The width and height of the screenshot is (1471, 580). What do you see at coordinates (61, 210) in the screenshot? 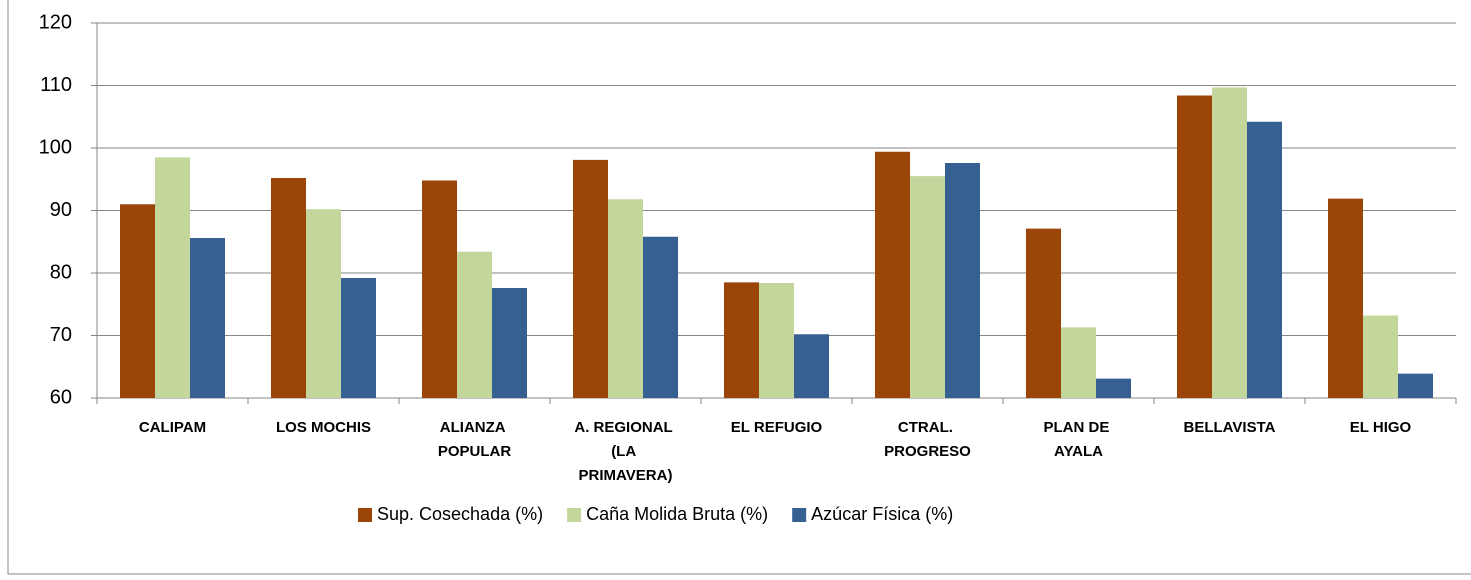
I see `y-tick-label: 90` at bounding box center [61, 210].